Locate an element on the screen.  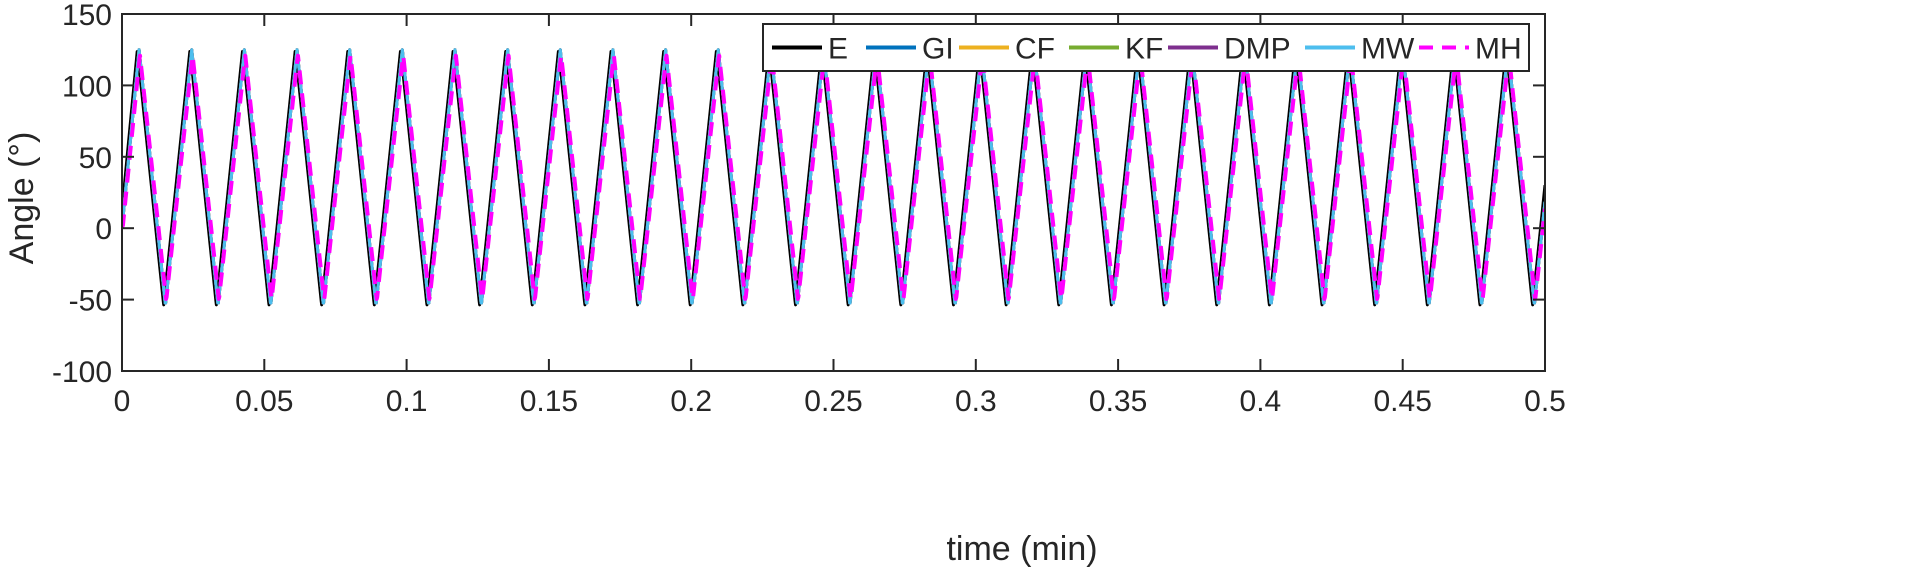
x-tick-label: 0.4 is located at coordinates (1261, 401).